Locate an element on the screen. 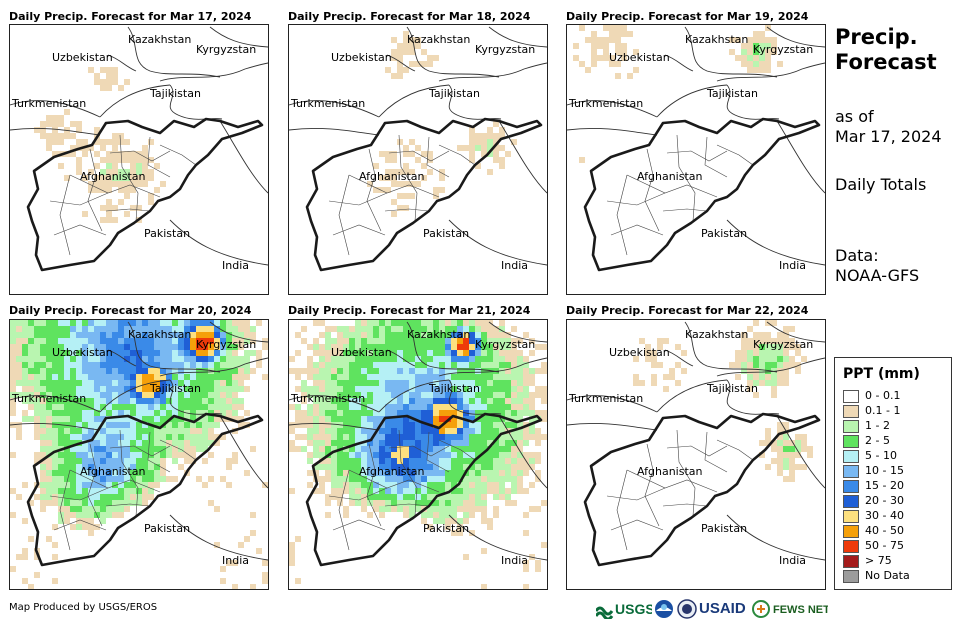  legend-label: > 75 is located at coordinates (878, 560).